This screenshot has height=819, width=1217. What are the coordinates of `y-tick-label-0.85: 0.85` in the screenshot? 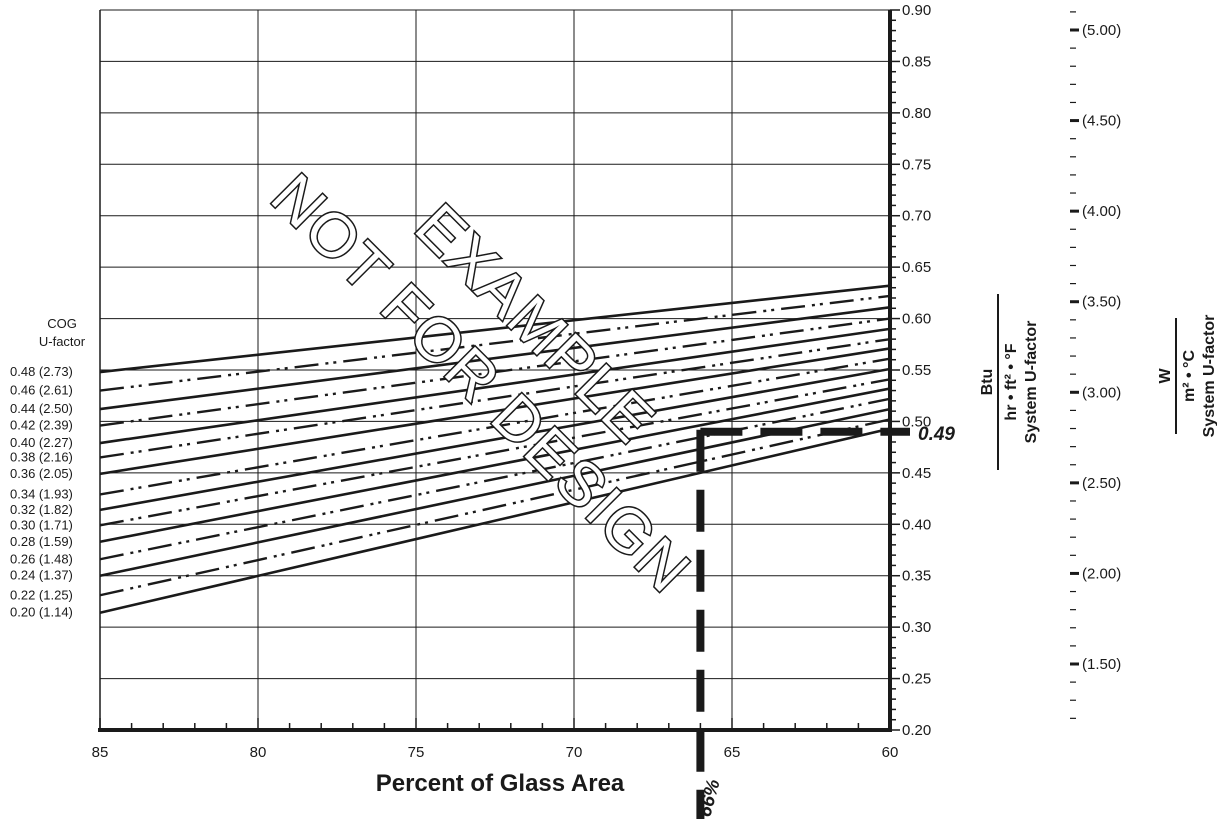 It's located at (916, 61).